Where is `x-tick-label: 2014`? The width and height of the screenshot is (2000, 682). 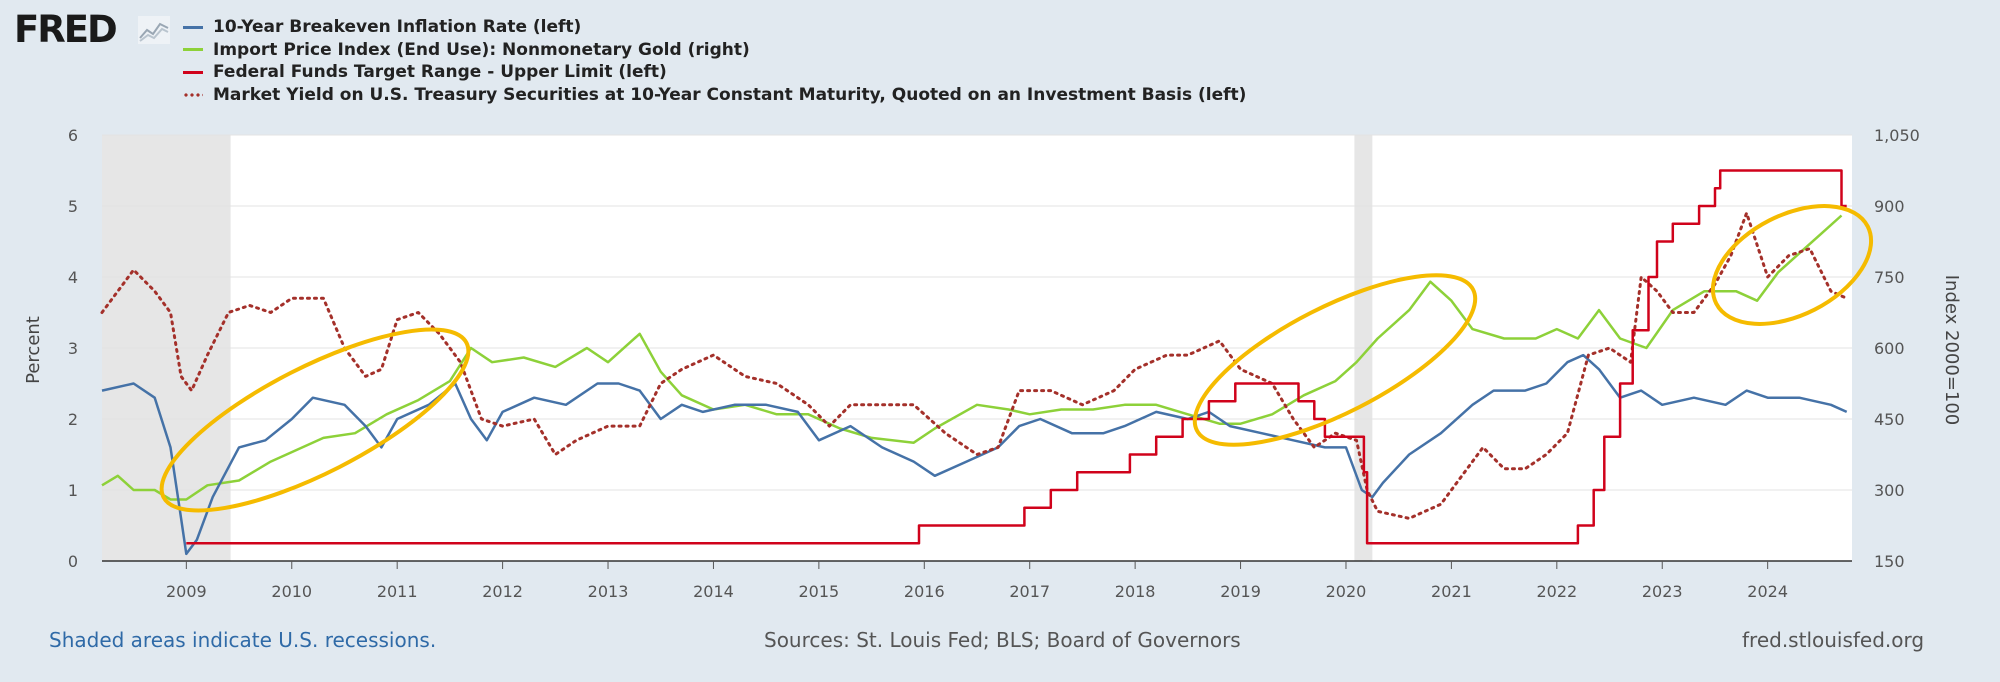 x-tick-label: 2014 is located at coordinates (713, 591).